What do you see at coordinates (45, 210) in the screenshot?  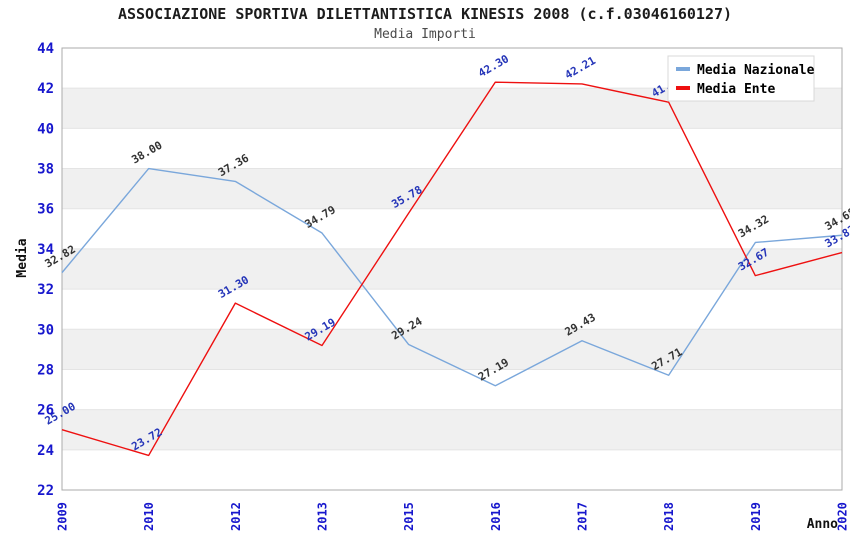 I see `y-tick-label: 36` at bounding box center [45, 210].